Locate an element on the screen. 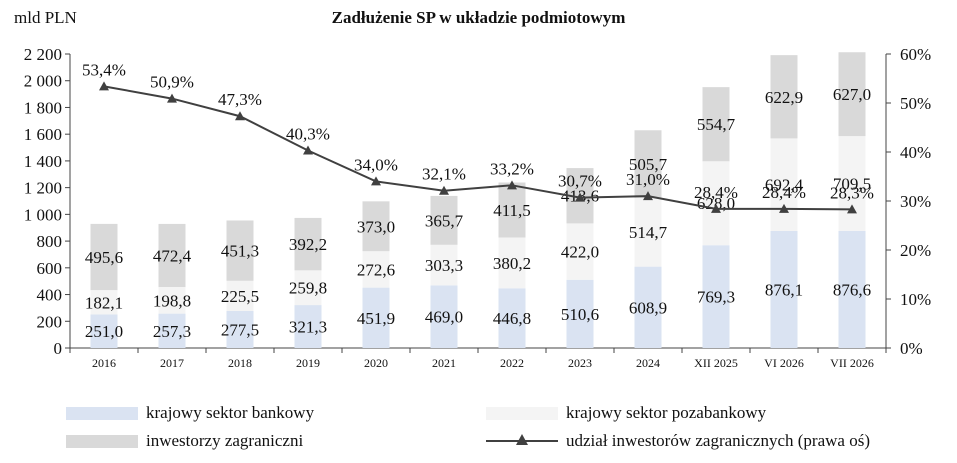  y-tick-label: 2 000 is located at coordinates (43, 81).